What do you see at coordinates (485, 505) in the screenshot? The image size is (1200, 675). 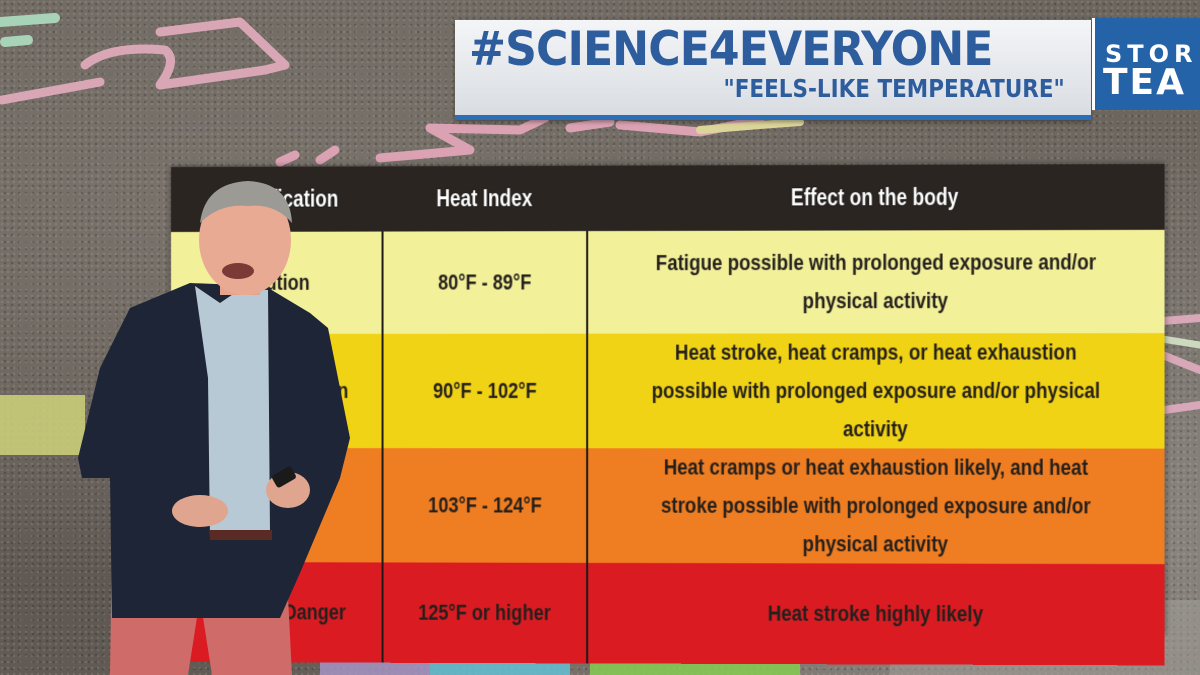 I see `cell-heat-index: 103°F - 124°F` at bounding box center [485, 505].